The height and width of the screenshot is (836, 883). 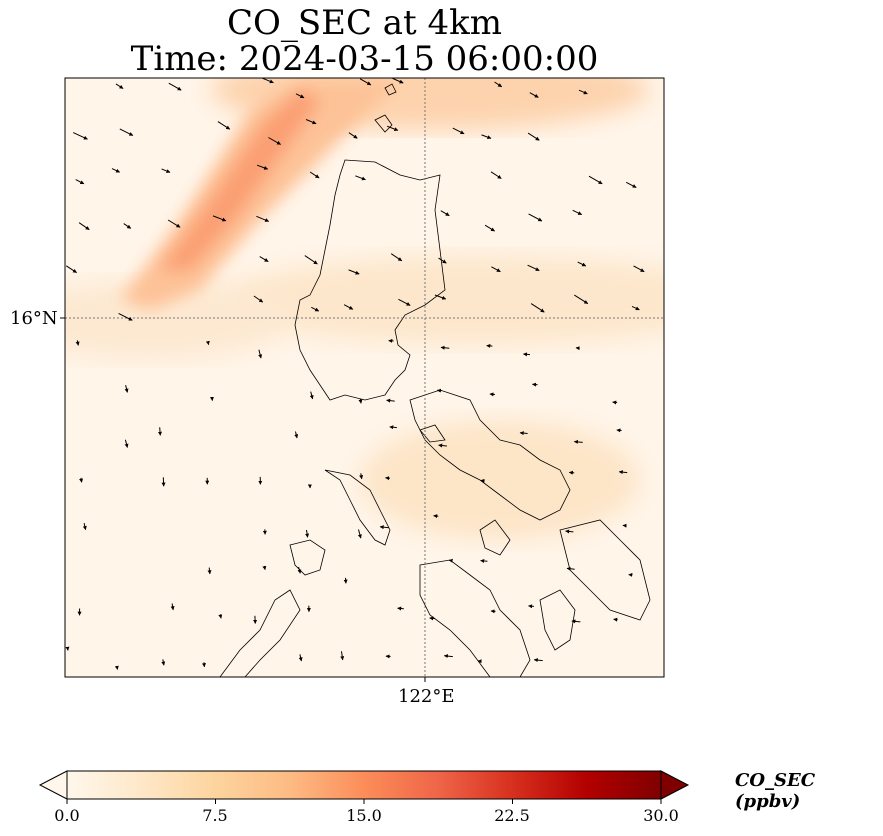 What do you see at coordinates (675, 785) in the screenshot?
I see `colorbar-extend-high` at bounding box center [675, 785].